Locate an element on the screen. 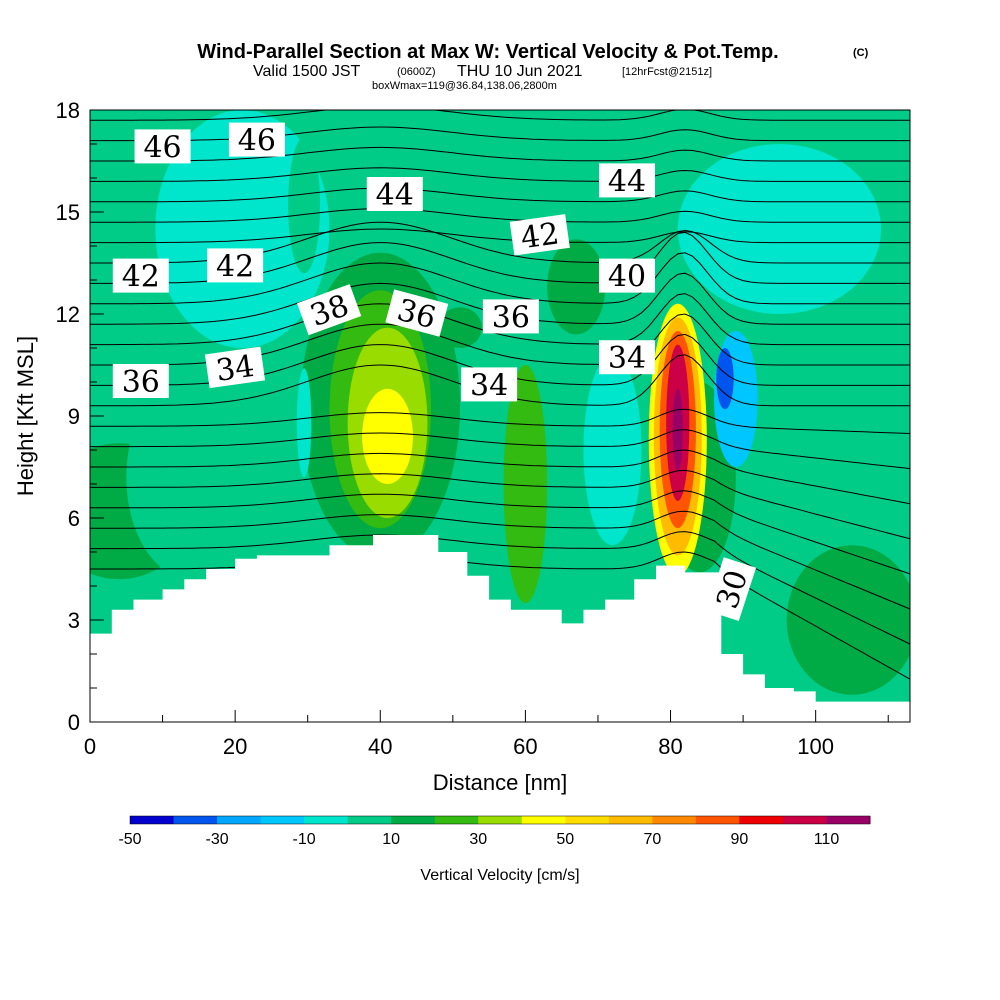  theta-label-13: 34 is located at coordinates (489, 385).